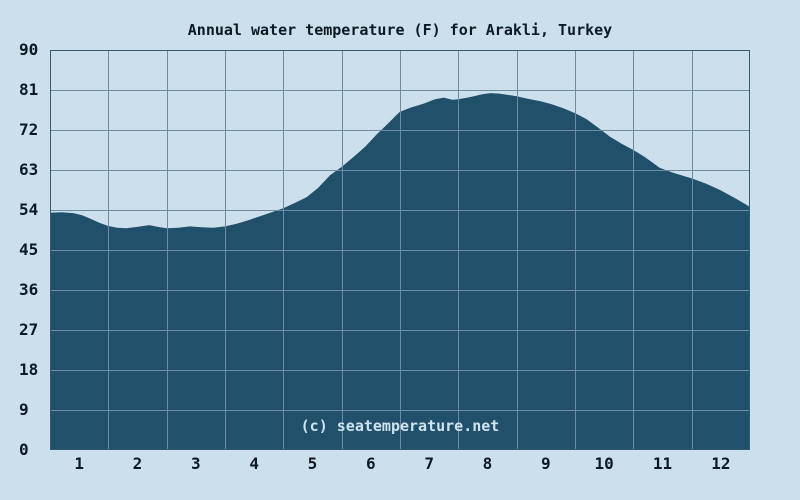 The image size is (800, 500). What do you see at coordinates (29, 89) in the screenshot?
I see `y-axis-tick-label: 81` at bounding box center [29, 89].